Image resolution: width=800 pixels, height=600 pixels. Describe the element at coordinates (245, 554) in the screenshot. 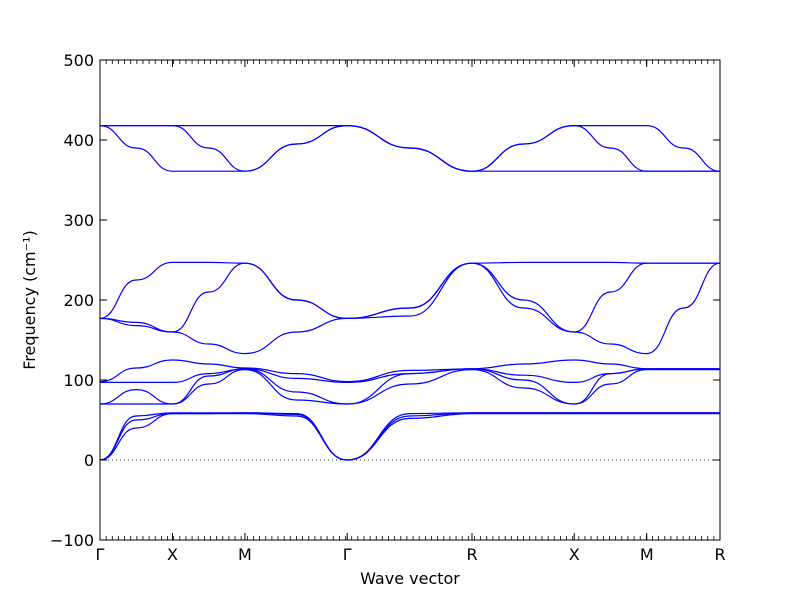

I see `x-tick-label-3: M` at that location.